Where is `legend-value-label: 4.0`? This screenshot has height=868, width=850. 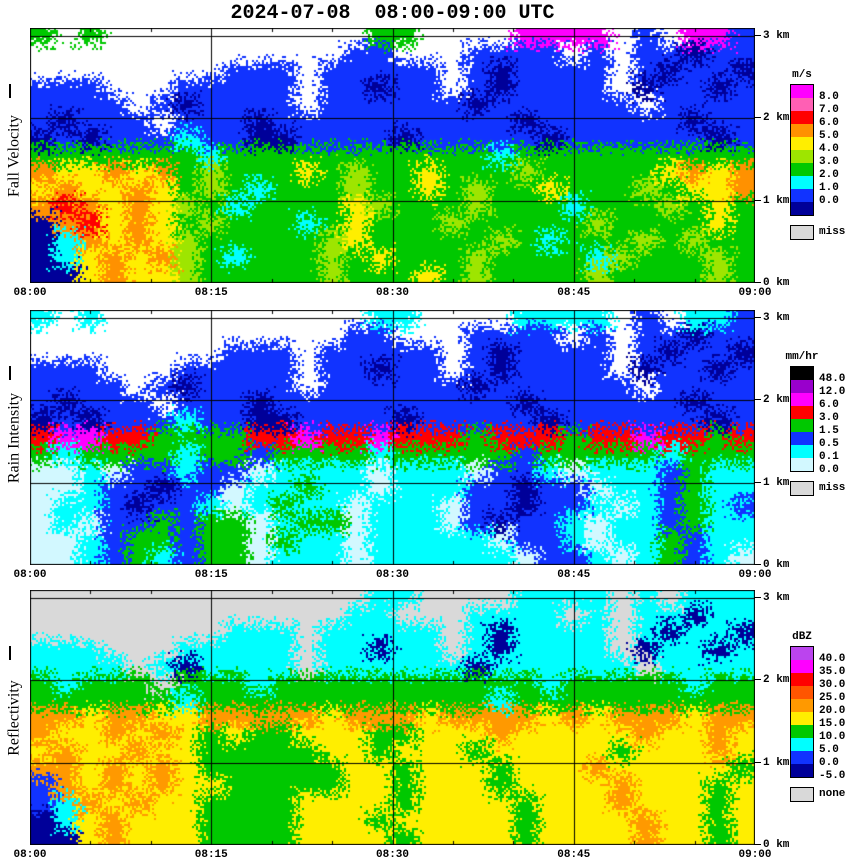
legend-value-label: 4.0 is located at coordinates (829, 149).